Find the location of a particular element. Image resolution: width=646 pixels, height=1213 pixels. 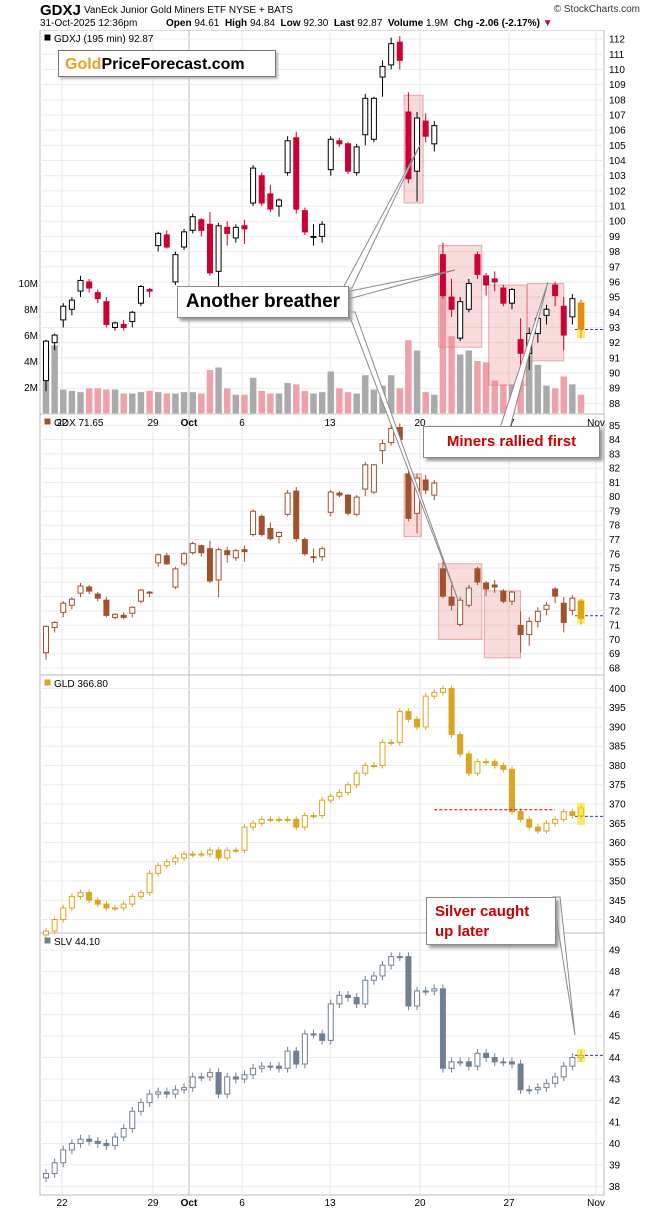

y-tick-label: 360 is located at coordinates (617, 843).